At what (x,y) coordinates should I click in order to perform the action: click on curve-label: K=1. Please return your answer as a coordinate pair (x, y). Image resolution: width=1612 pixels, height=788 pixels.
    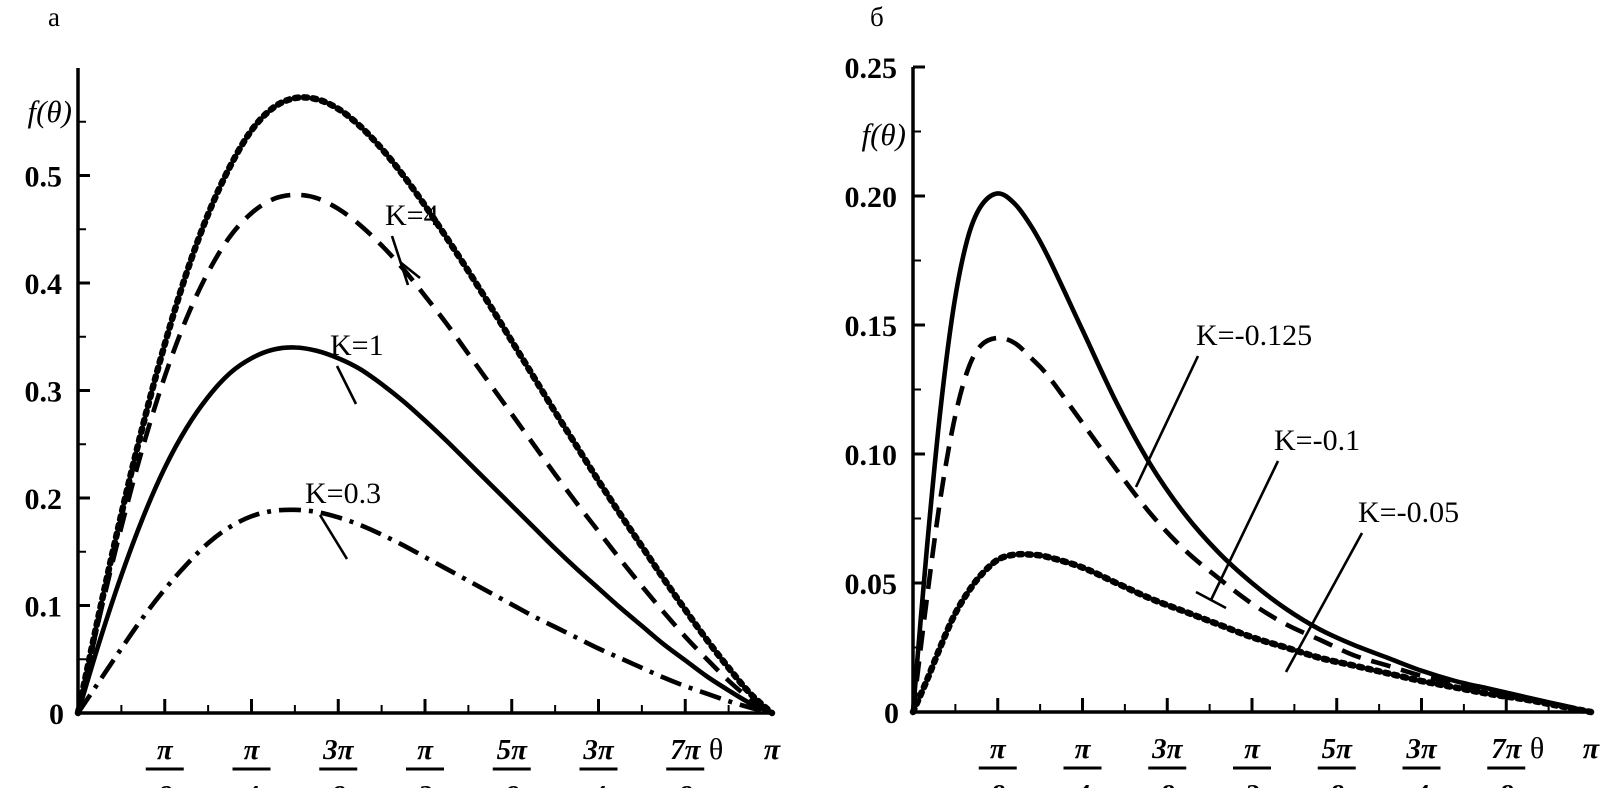
    Looking at the image, I should click on (357, 345).